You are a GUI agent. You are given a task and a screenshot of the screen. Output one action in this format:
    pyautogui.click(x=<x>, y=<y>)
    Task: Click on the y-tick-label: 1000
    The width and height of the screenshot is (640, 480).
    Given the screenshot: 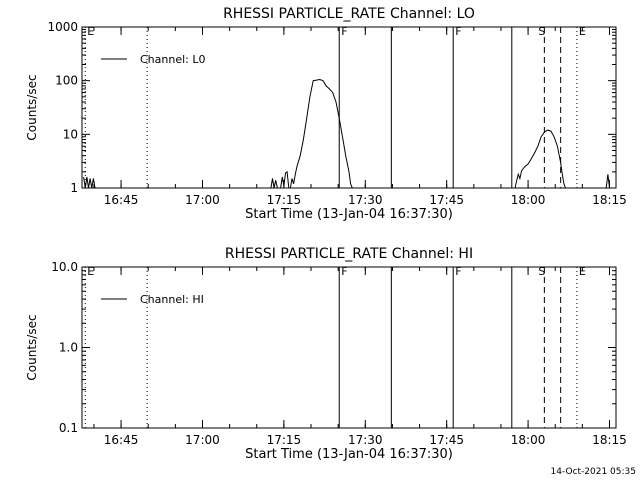 What is the action you would take?
    pyautogui.click(x=62, y=27)
    